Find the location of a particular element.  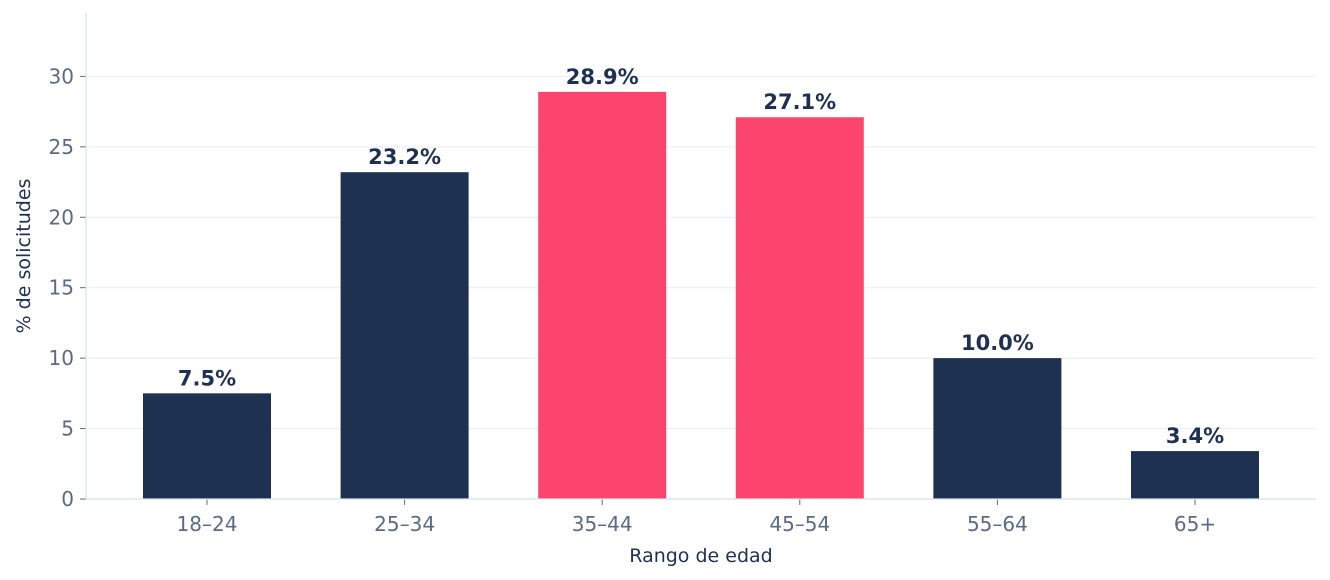

data-label: 7.5% is located at coordinates (207, 378).